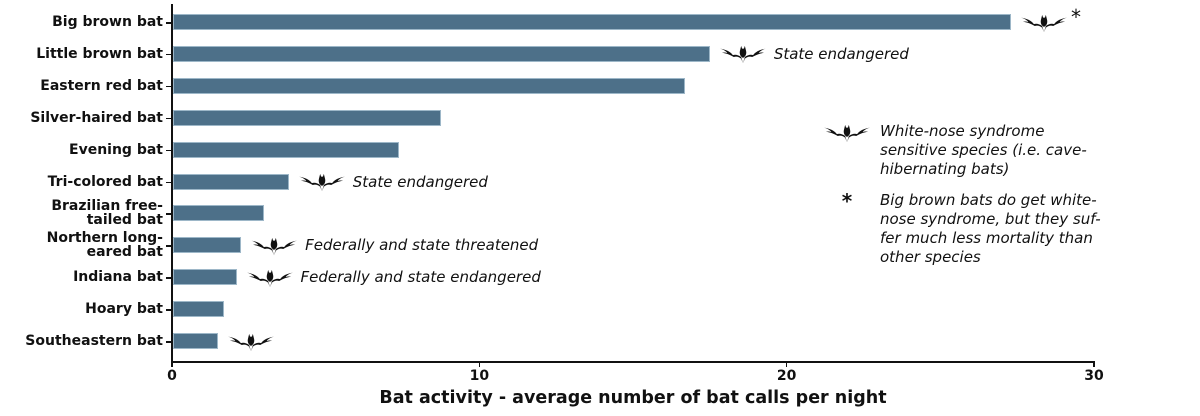 This screenshot has width=1200, height=416. What do you see at coordinates (207, 245) in the screenshot?
I see `bar-northern-long-eared-bat` at bounding box center [207, 245].